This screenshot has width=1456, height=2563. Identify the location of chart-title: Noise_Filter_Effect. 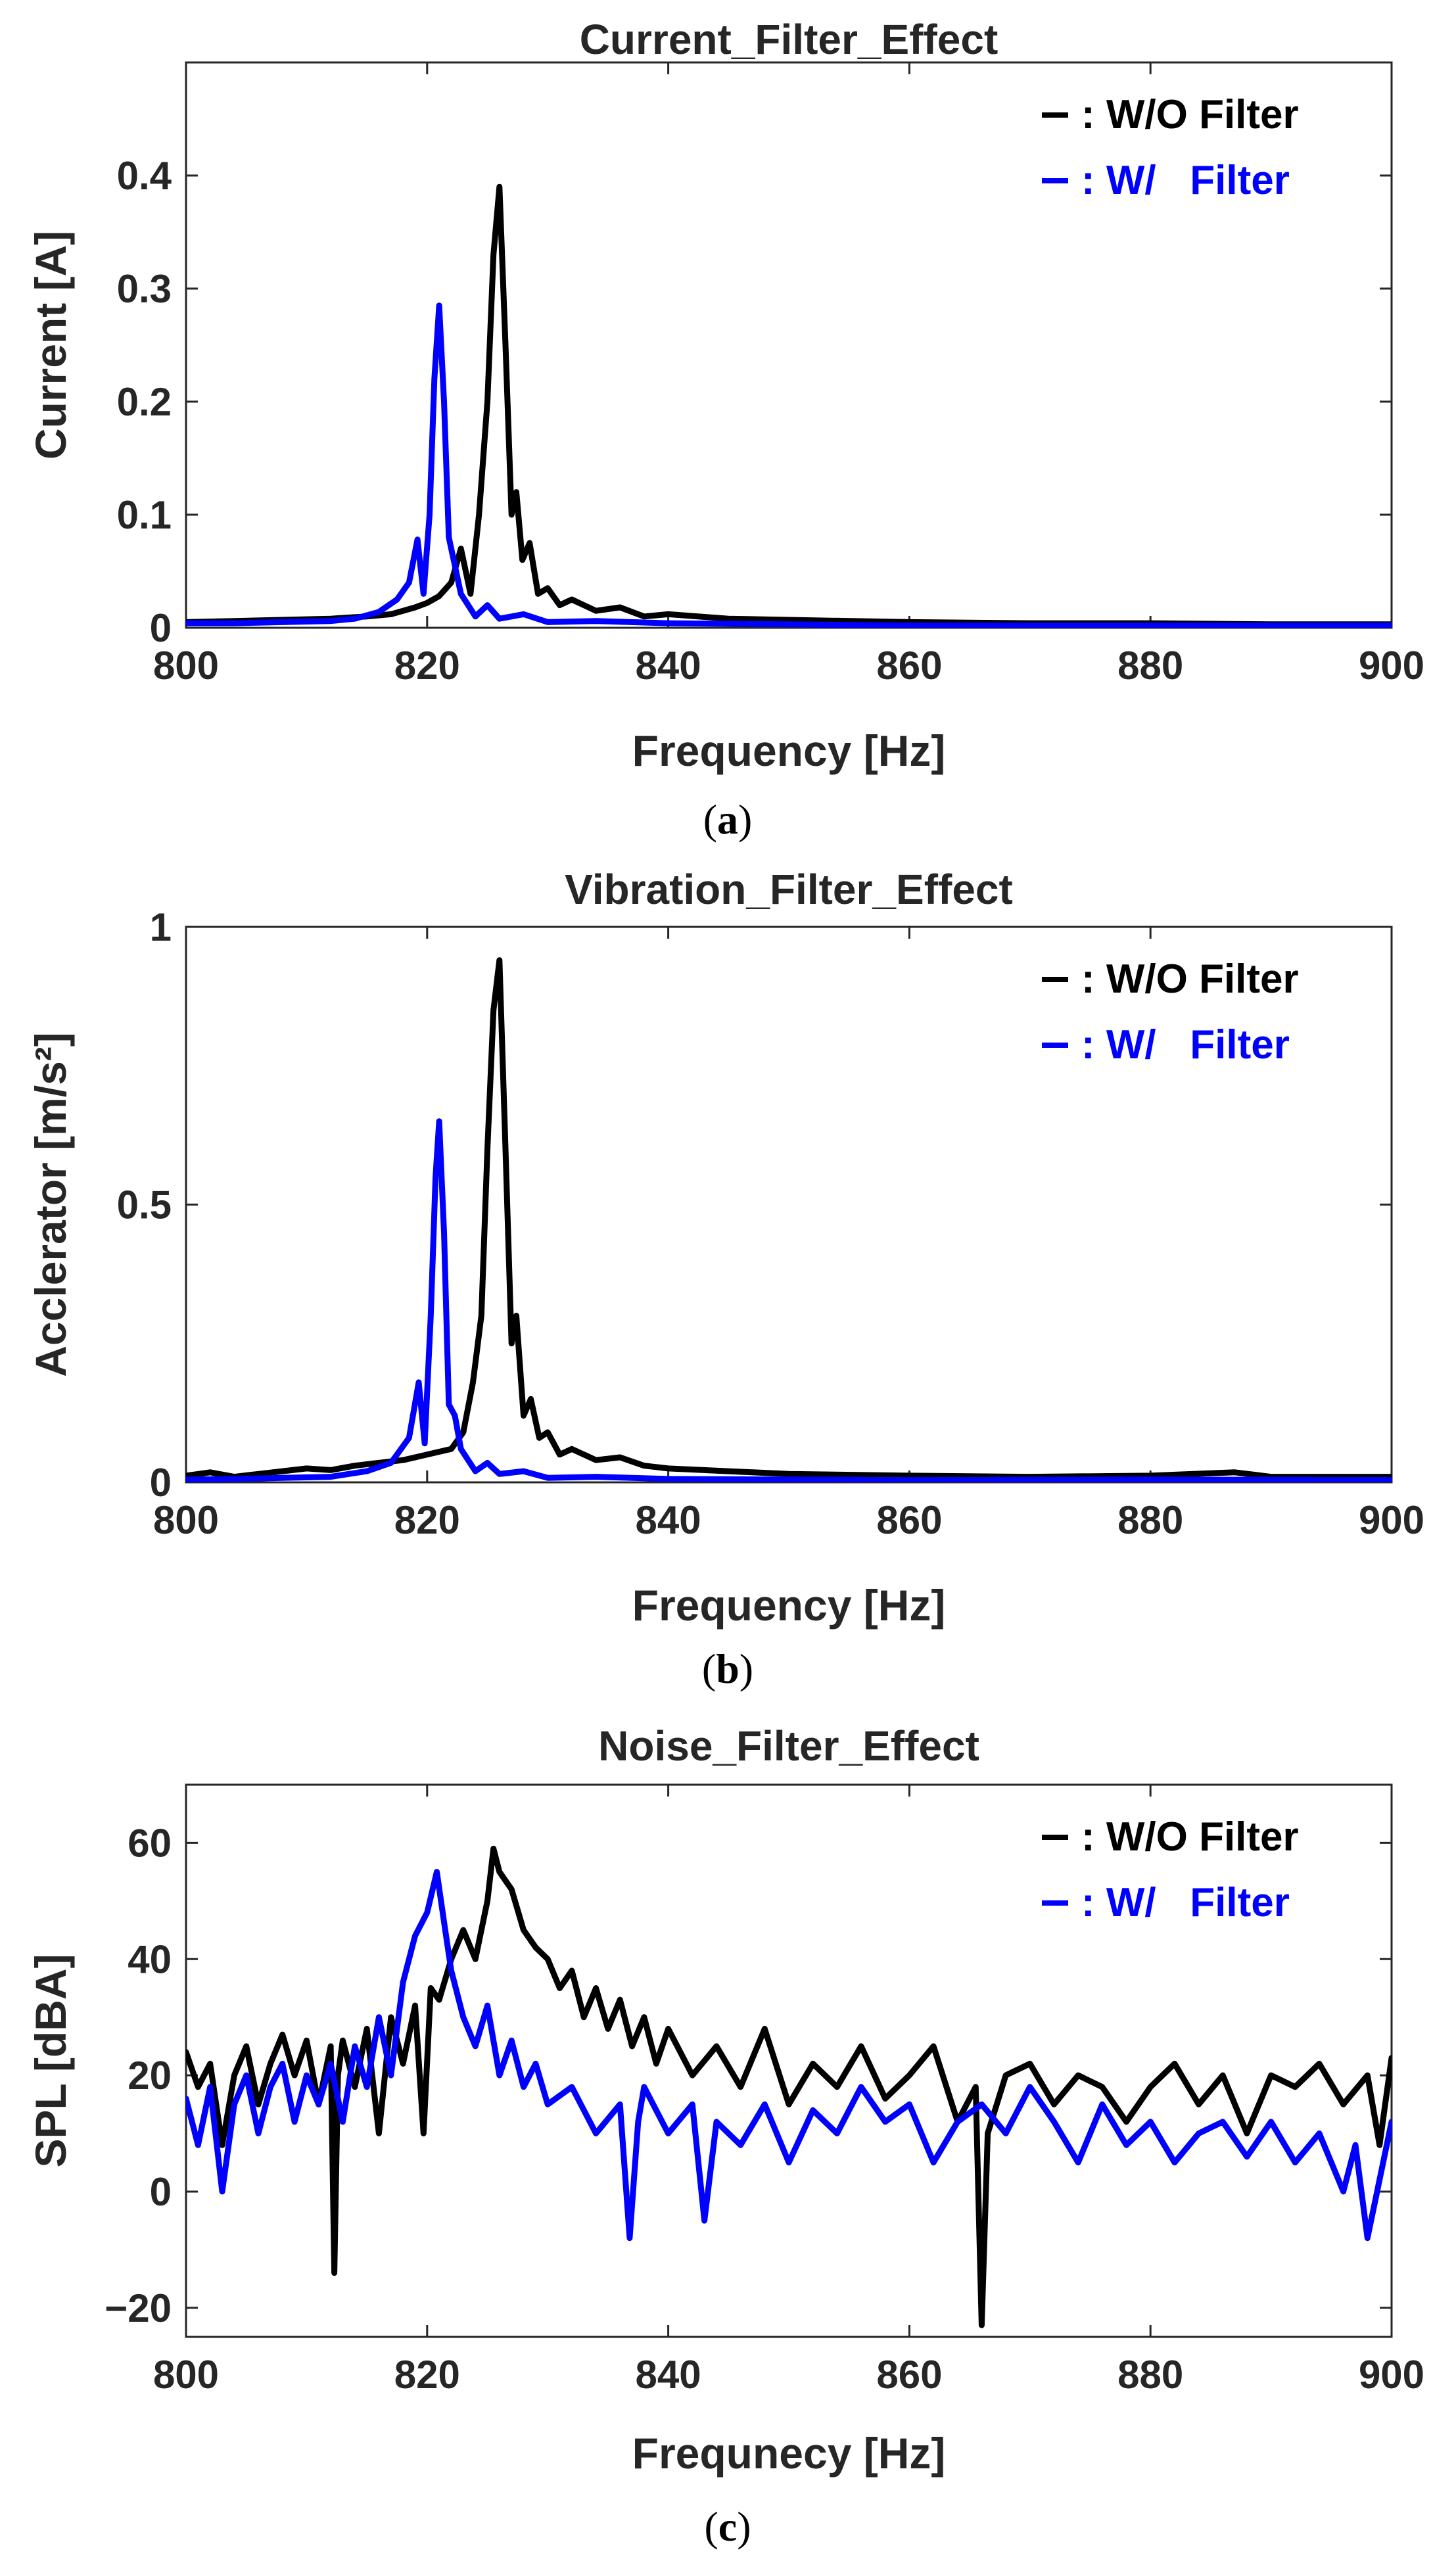
(788, 1746).